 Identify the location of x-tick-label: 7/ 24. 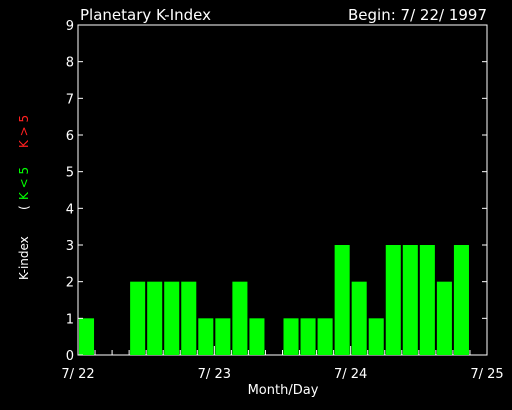
(350, 374).